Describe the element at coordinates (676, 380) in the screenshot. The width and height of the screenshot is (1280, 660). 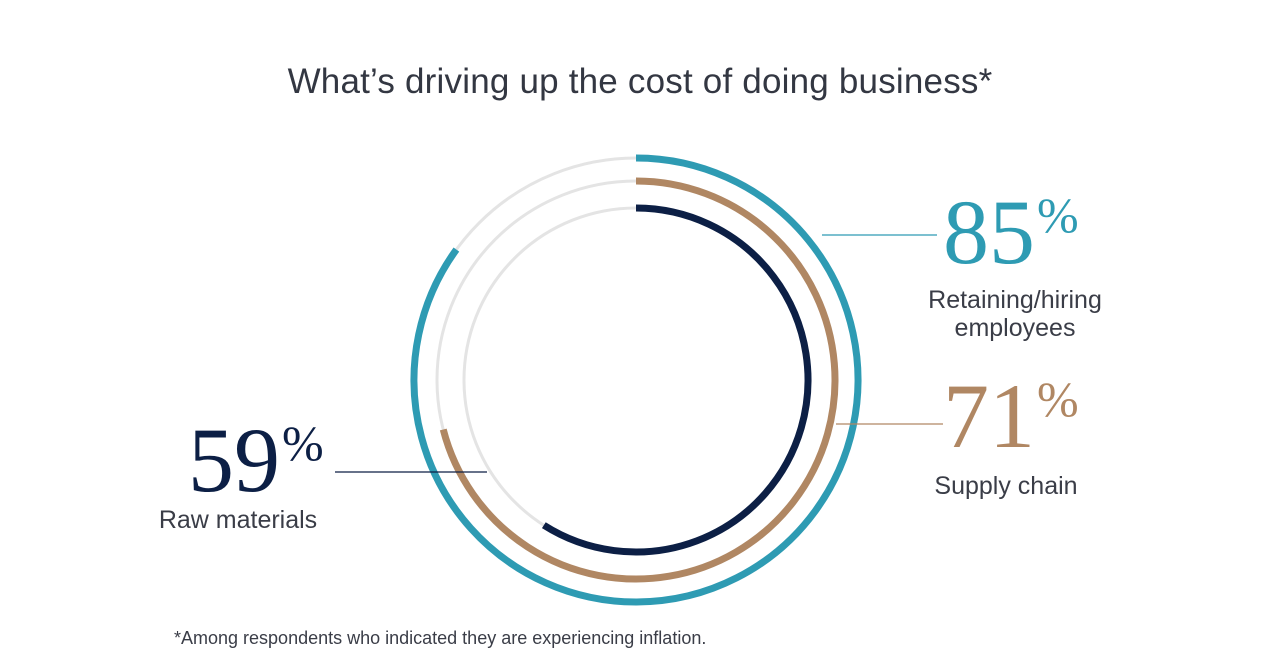
I see `ring-bar-raw-materials` at that location.